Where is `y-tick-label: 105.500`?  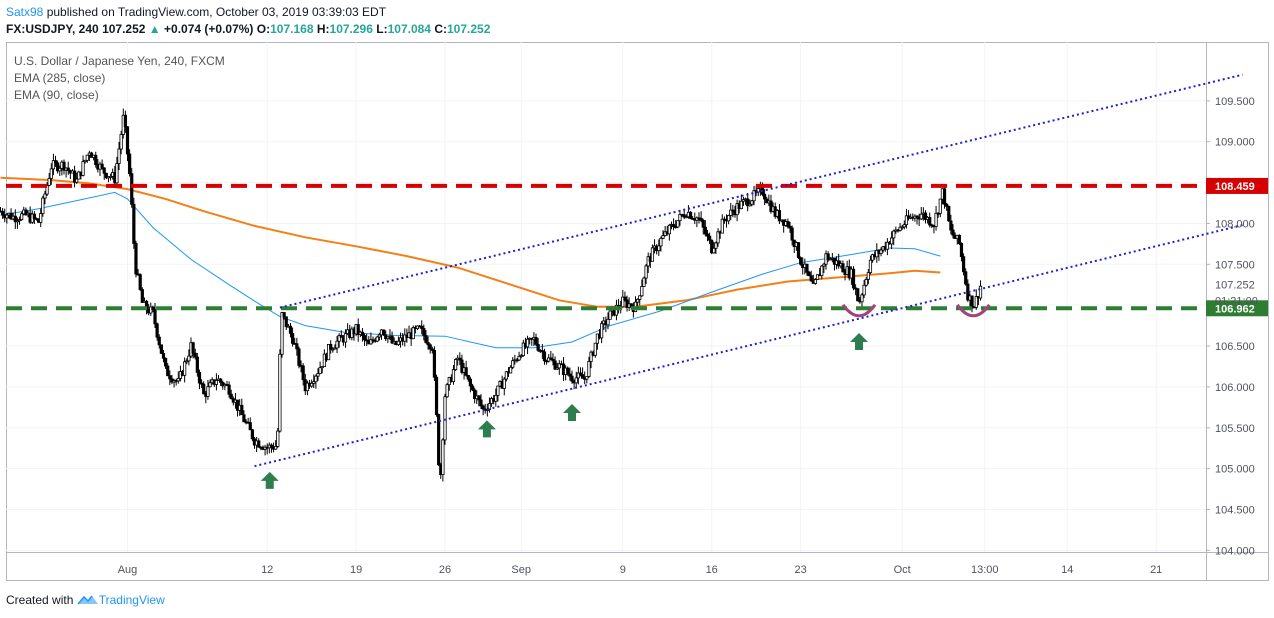 y-tick-label: 105.500 is located at coordinates (1235, 429).